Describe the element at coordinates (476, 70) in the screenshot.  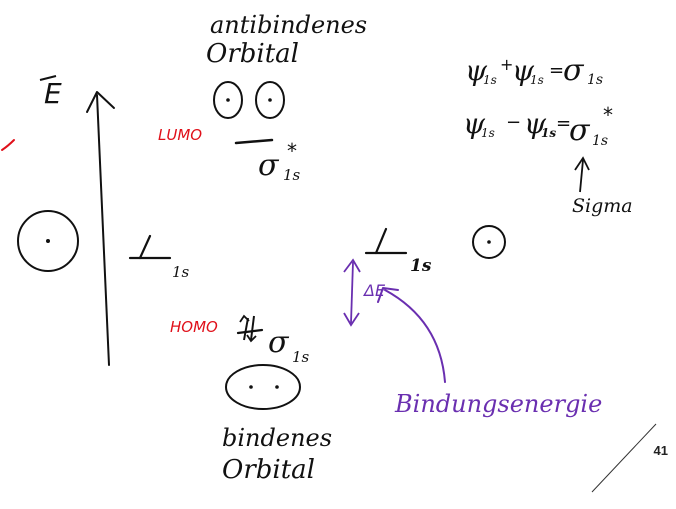
I see `eq1-psi-a: ψ` at that location.